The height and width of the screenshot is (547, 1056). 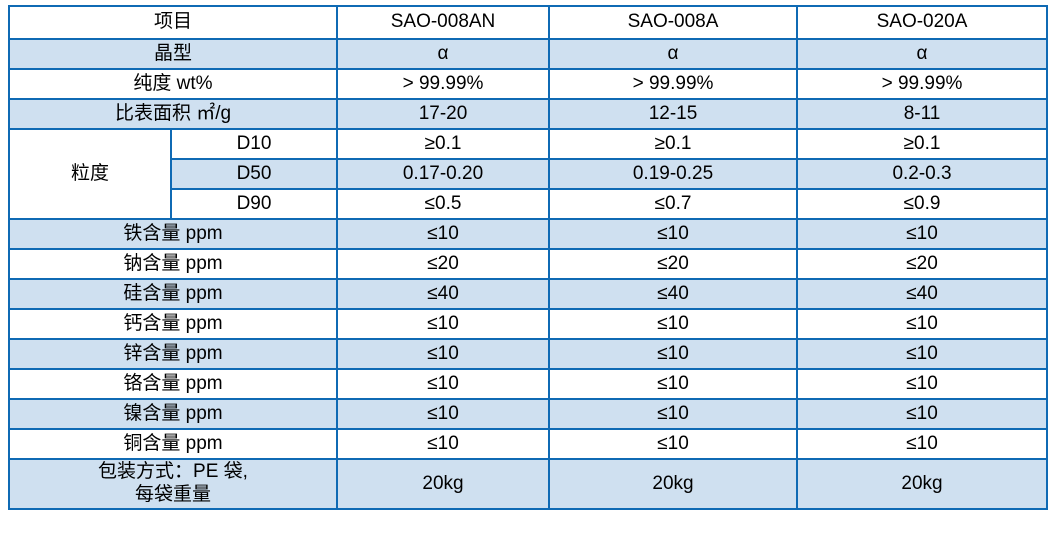 I want to click on d50-value-2: 0.19-0.25, so click(x=673, y=174).